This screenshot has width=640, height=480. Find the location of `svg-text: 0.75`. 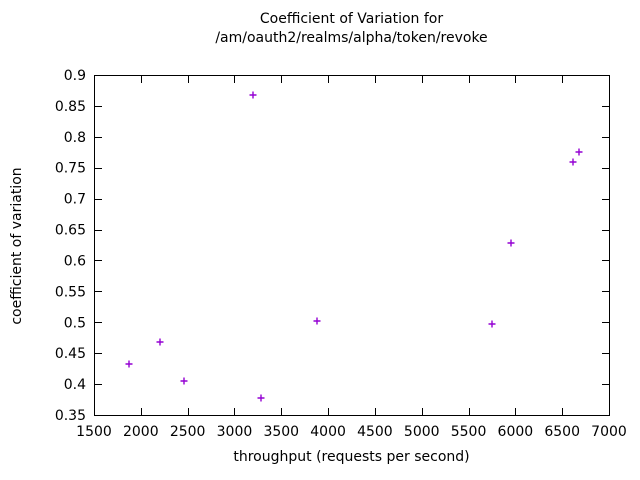

svg-text: 0.75 is located at coordinates (70, 169).